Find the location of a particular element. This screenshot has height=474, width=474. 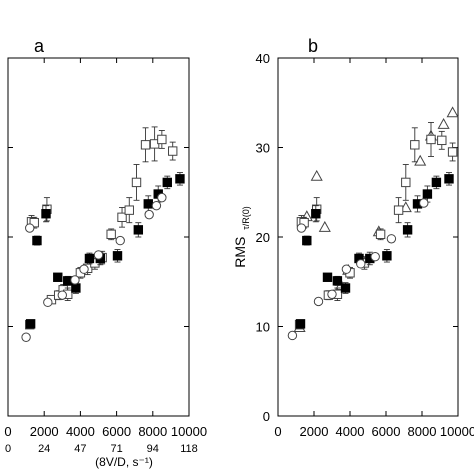

y-tick-label: 0 is located at coordinates (266, 416).